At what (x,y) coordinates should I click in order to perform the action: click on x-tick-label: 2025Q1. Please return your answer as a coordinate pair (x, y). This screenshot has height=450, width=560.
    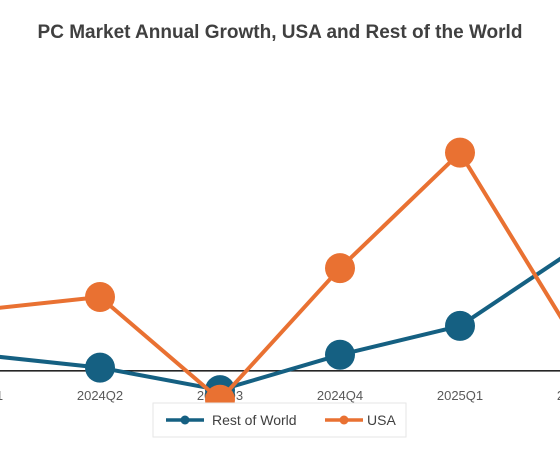
    Looking at the image, I should click on (460, 395).